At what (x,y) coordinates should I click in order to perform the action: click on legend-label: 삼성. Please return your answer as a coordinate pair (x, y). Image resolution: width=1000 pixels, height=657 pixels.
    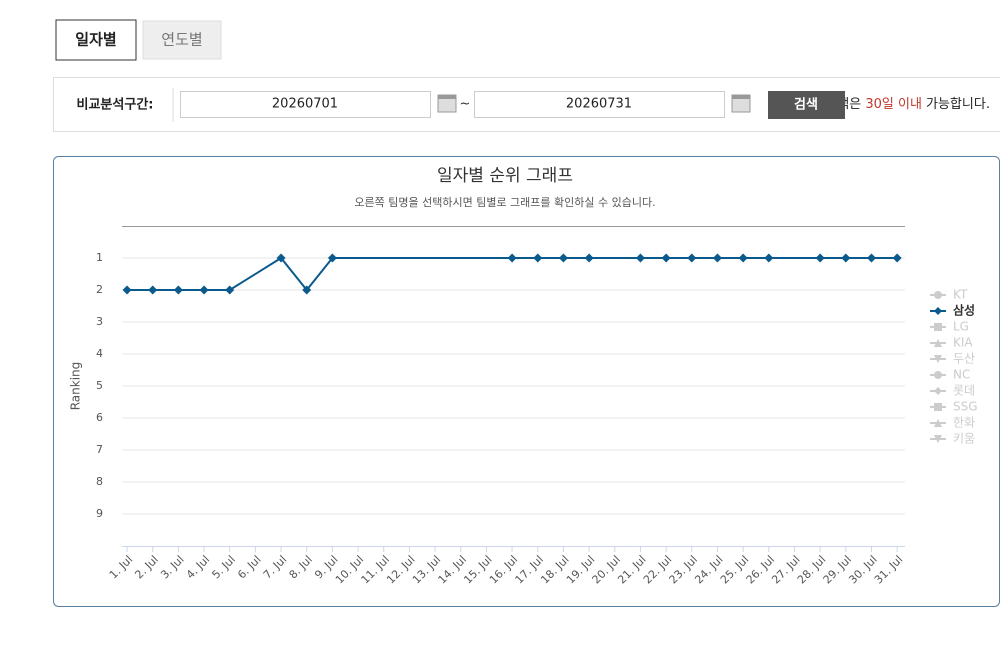
    Looking at the image, I should click on (964, 310).